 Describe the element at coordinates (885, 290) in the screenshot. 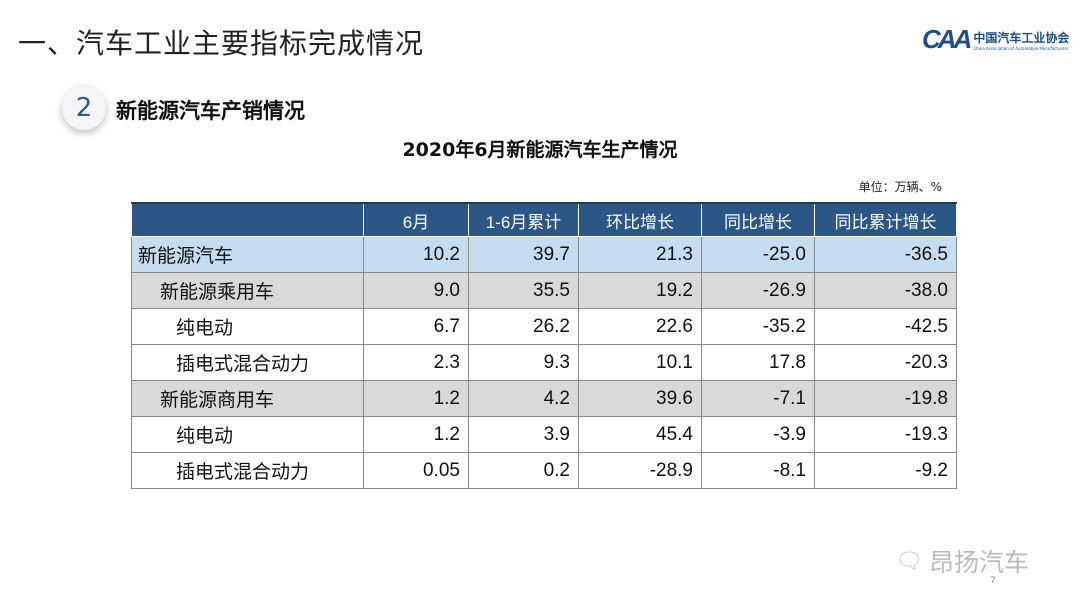

I see `cell-value: -38.0` at that location.